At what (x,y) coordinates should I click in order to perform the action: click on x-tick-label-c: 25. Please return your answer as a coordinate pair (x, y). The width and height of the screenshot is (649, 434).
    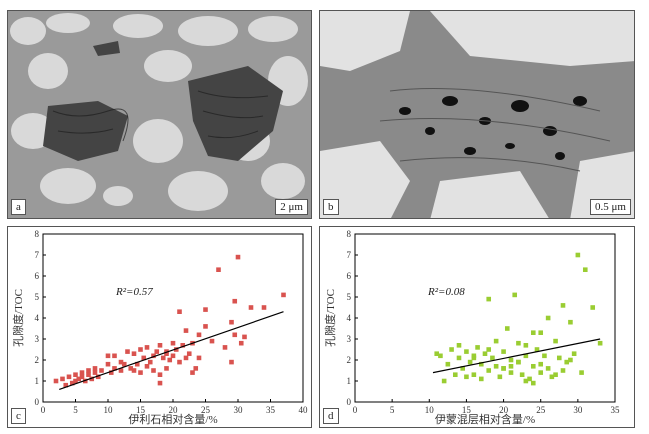
    Looking at the image, I should click on (206, 410).